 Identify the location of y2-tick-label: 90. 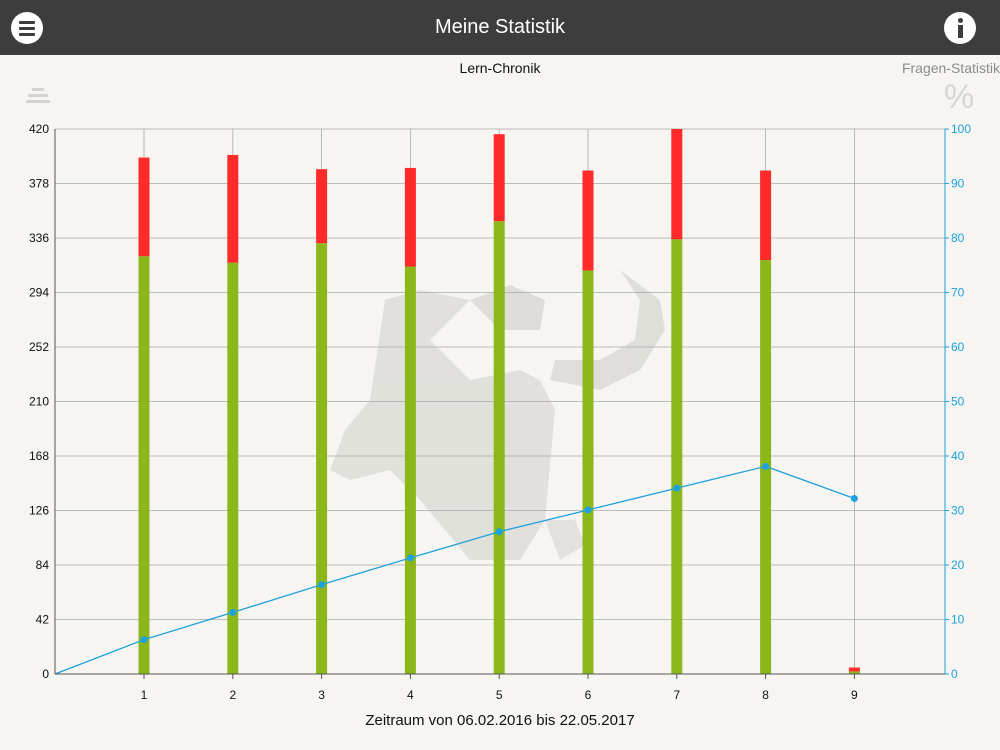
(958, 184).